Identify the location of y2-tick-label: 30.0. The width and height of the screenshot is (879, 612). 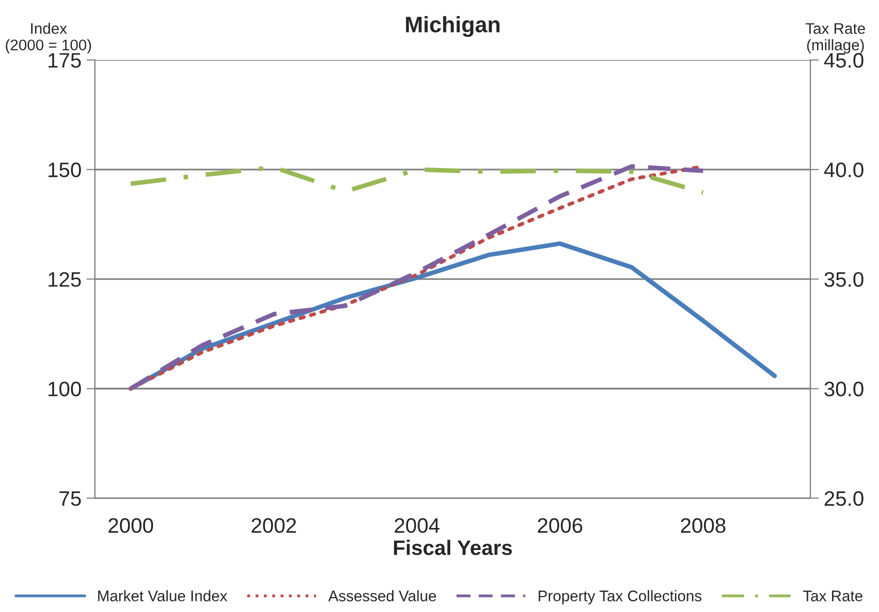
(844, 389).